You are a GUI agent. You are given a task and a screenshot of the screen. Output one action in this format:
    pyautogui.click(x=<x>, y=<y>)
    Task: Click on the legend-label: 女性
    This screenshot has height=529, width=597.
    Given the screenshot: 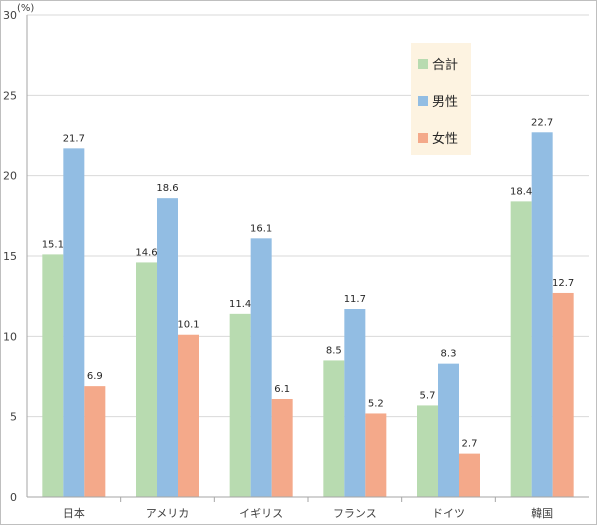 What is the action you would take?
    pyautogui.click(x=445, y=139)
    